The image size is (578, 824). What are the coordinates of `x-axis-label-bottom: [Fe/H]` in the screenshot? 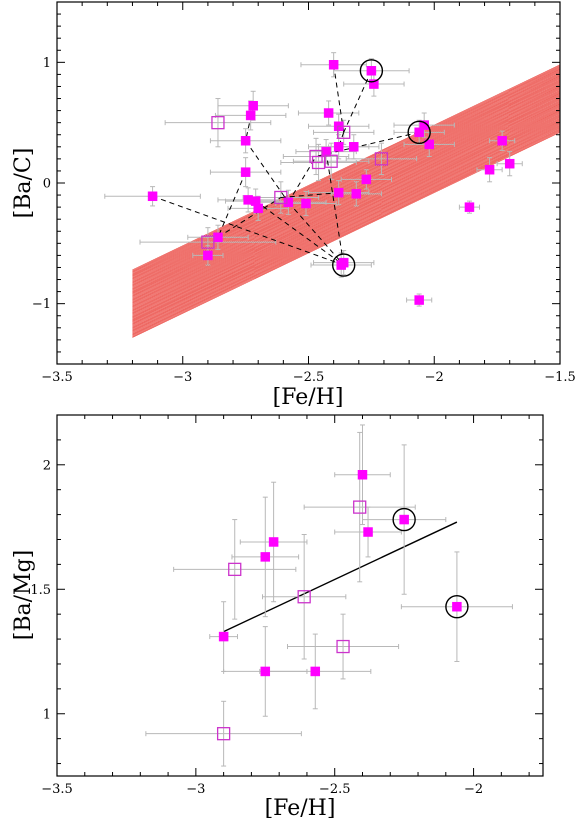 It's located at (300, 808).